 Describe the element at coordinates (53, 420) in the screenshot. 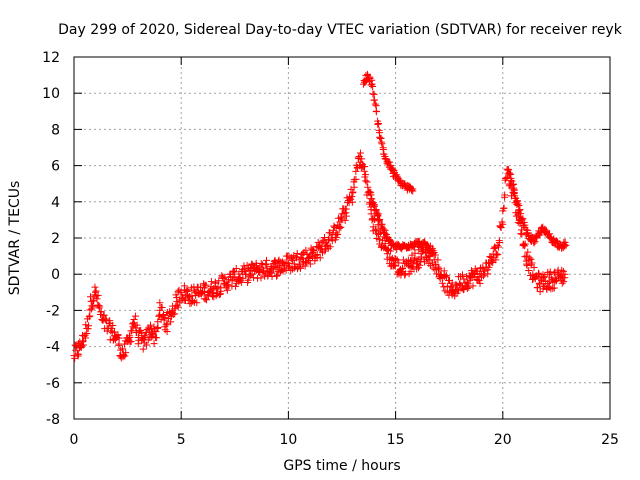

I see `y-tick-label: -8` at that location.